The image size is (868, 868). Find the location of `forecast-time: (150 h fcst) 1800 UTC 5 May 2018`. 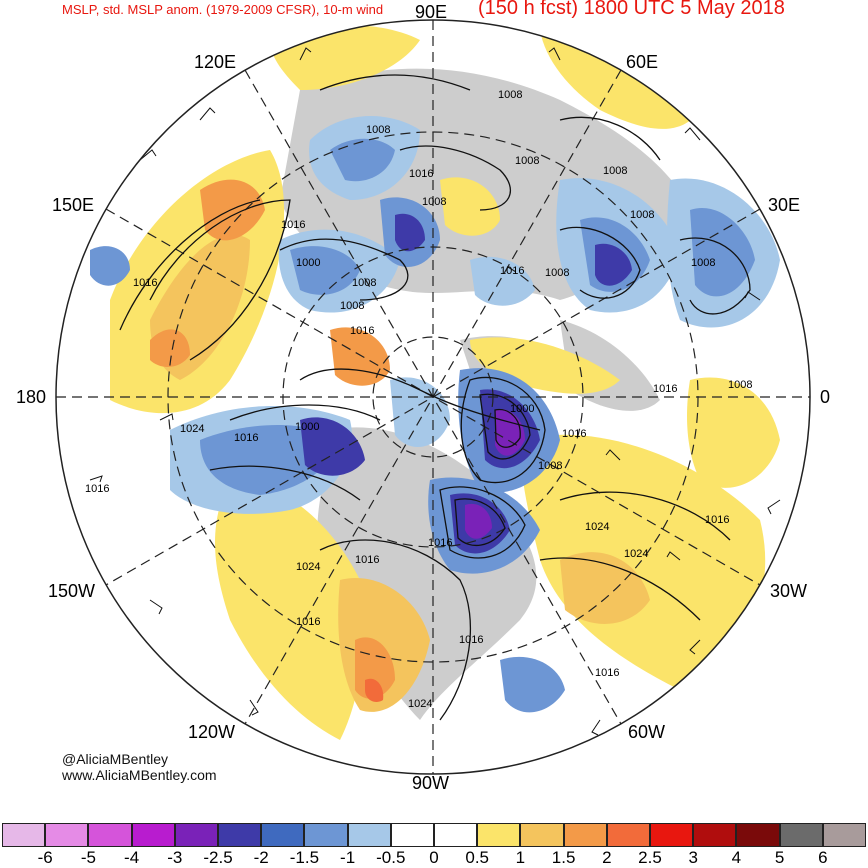

forecast-time: (150 h fcst) 1800 UTC 5 May 2018 is located at coordinates (631, 9).